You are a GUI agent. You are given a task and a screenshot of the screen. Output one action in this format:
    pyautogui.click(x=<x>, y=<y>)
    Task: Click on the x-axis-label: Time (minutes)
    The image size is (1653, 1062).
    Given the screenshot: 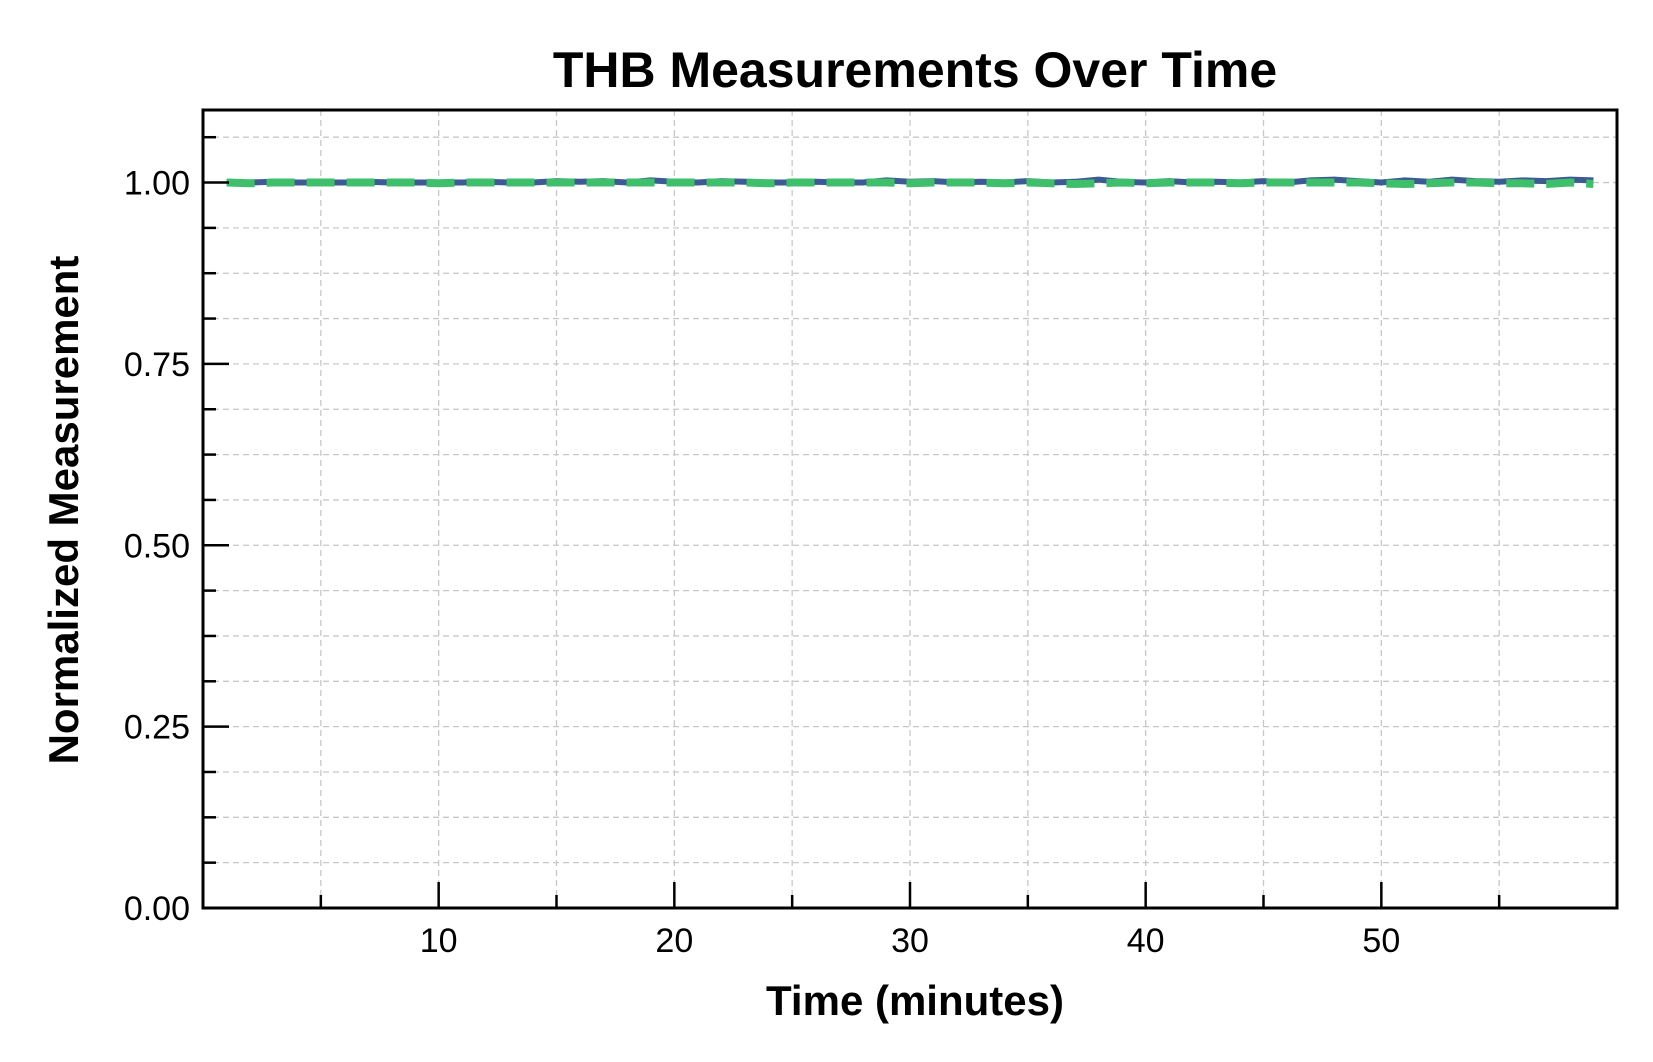 What is the action you would take?
    pyautogui.click(x=915, y=1000)
    